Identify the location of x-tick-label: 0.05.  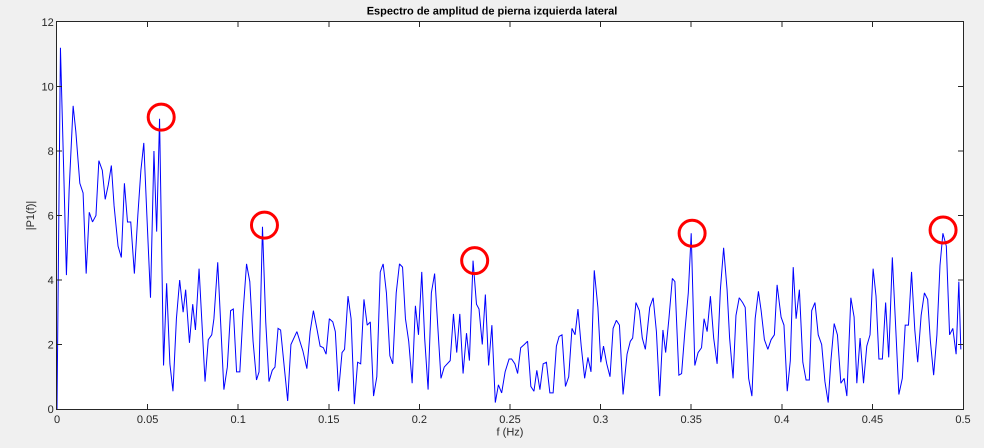
(147, 420).